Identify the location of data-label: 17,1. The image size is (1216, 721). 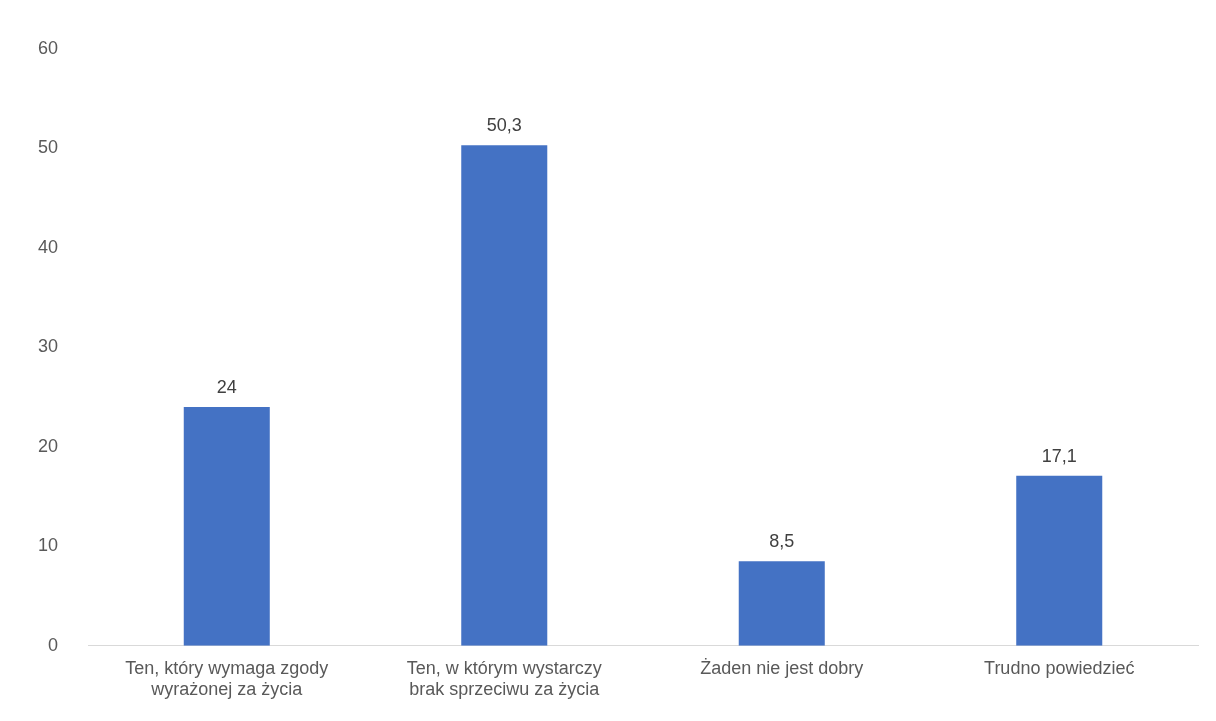
(1059, 455).